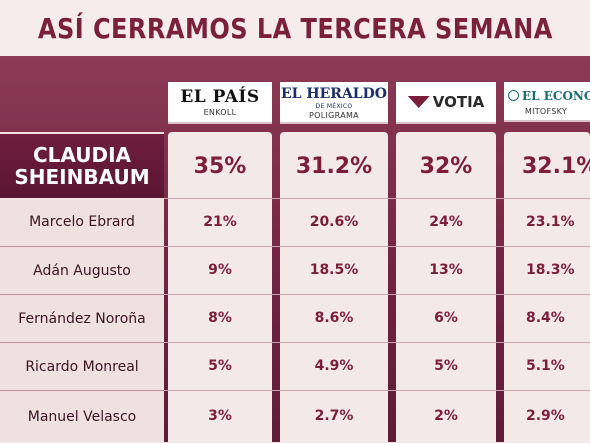 The height and width of the screenshot is (443, 590). Describe the element at coordinates (418, 102) in the screenshot. I see `votia-mark-icon` at that location.